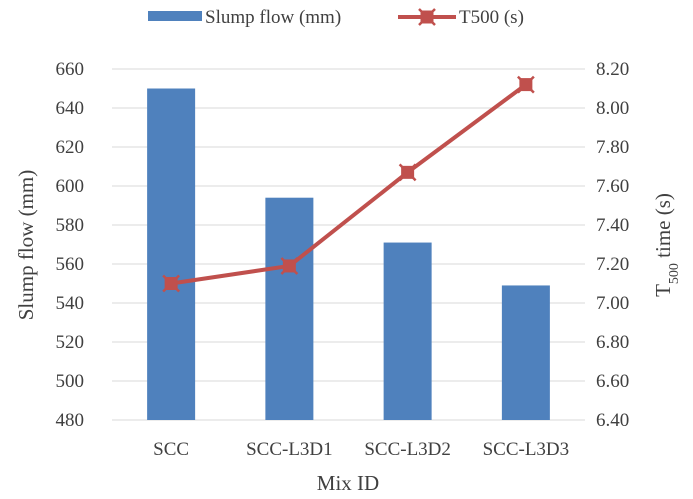 The image size is (693, 499). What do you see at coordinates (70, 225) in the screenshot?
I see `y-tick-label: 580` at bounding box center [70, 225].